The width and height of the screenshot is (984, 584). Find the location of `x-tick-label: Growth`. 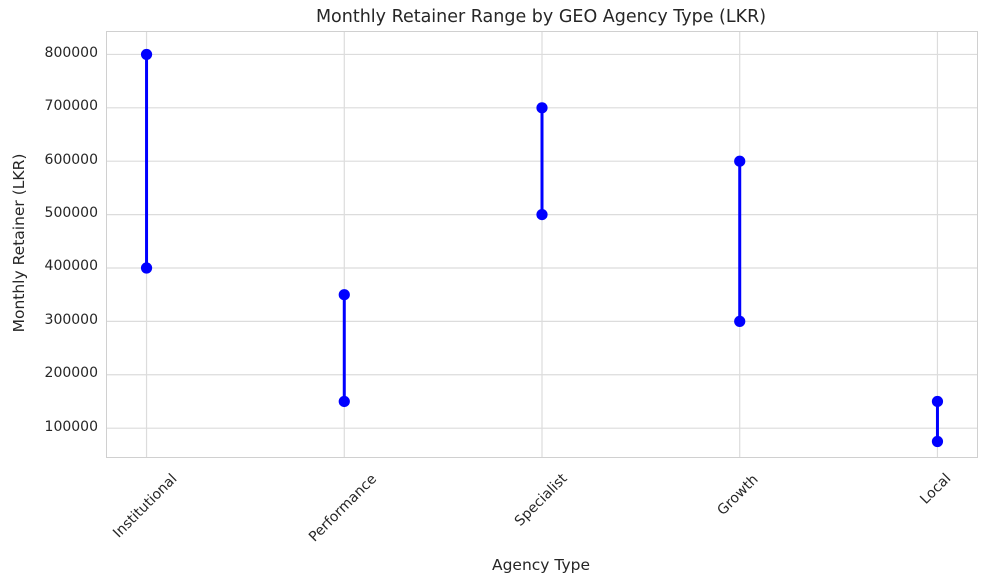

x-tick-label: Growth is located at coordinates (738, 495).